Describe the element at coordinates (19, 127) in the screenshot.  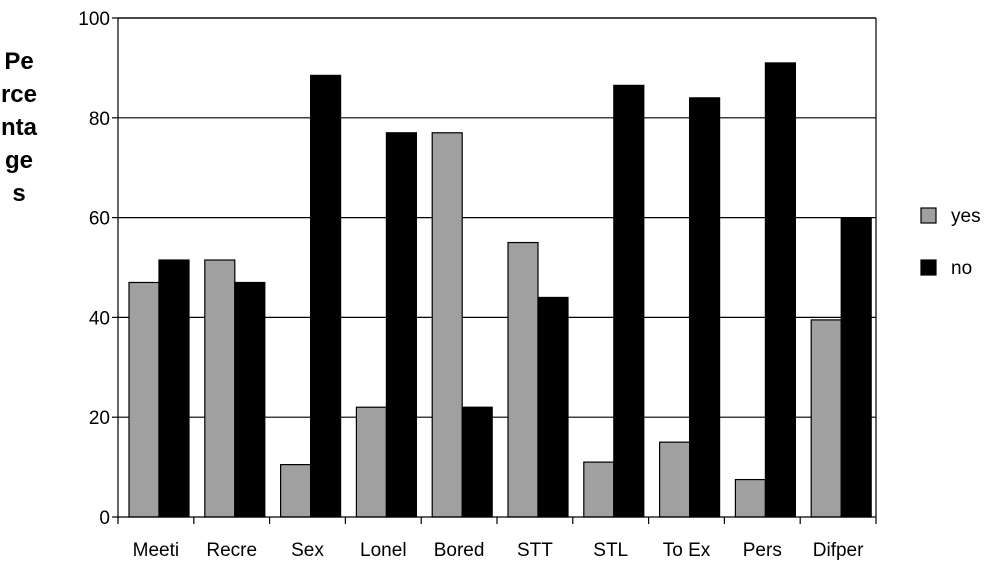
I see `y-axis-label: Percentages` at that location.